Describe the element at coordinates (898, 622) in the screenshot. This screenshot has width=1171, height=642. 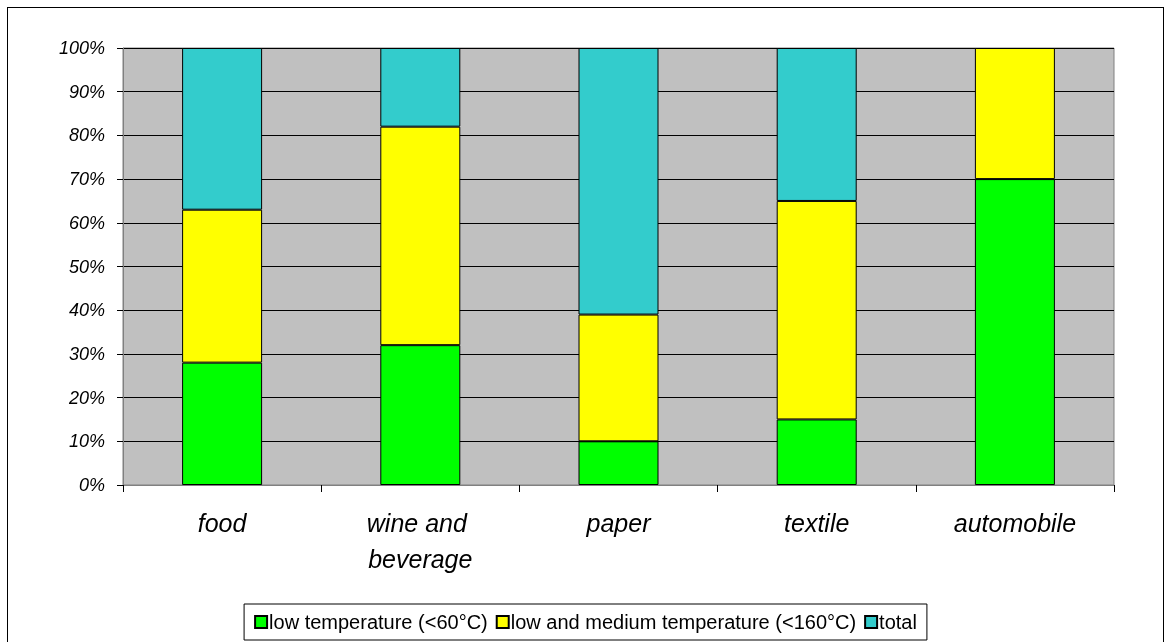
I see `legend-label: total` at that location.